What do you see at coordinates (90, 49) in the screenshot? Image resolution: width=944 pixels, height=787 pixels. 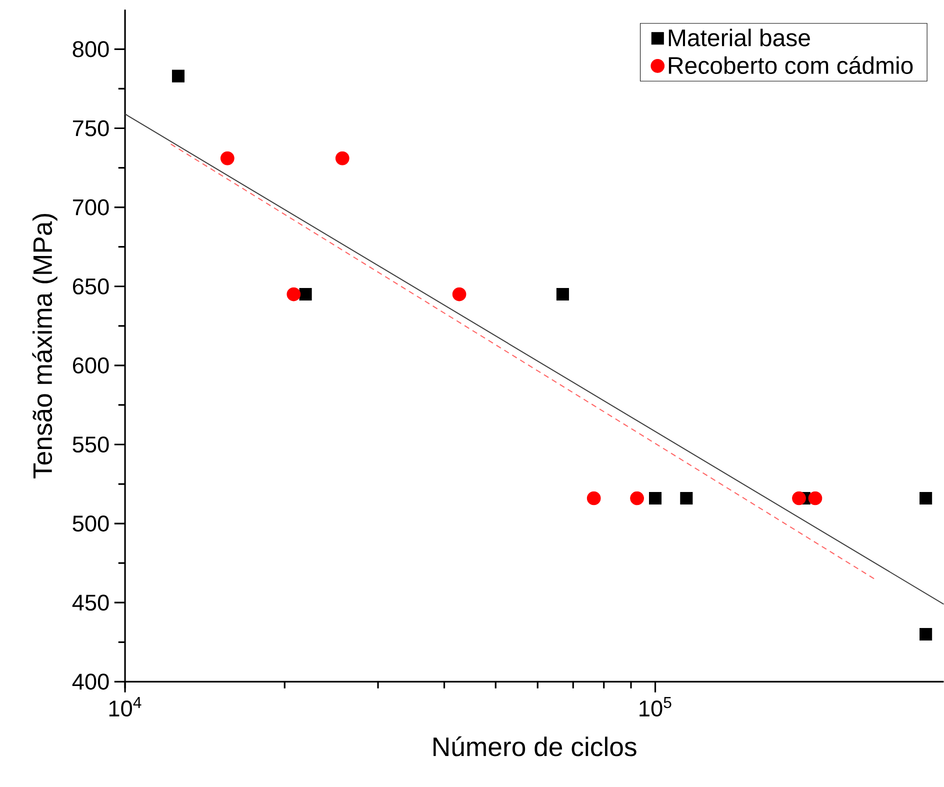 I see `y-tick-label: 800` at bounding box center [90, 49].